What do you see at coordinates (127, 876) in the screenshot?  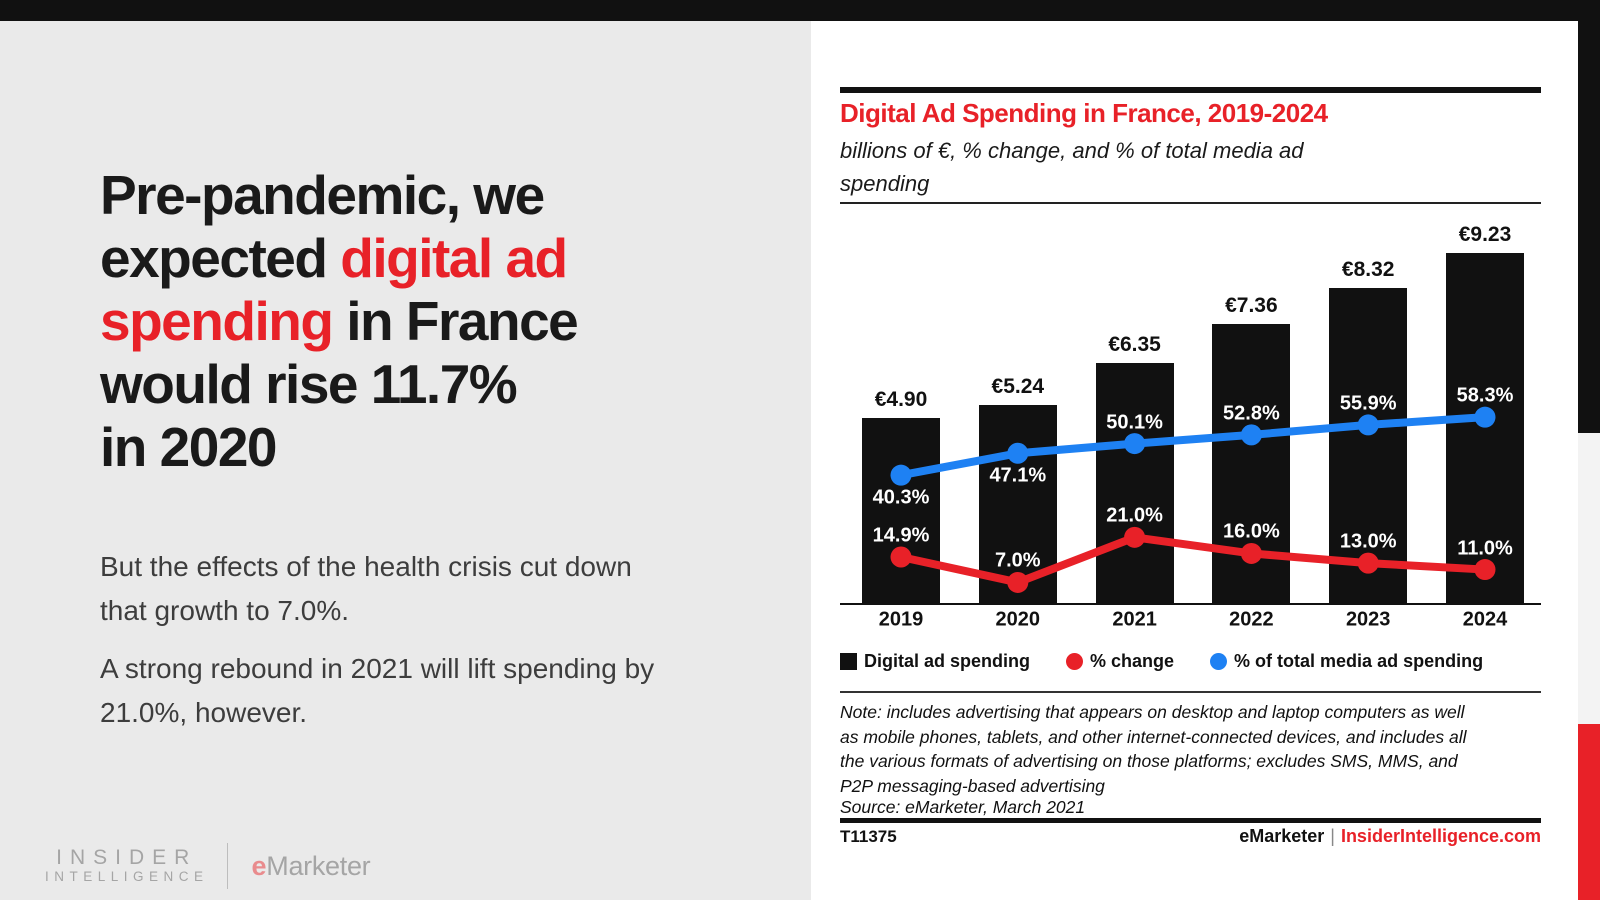 I see `logo-text-intelligence: INTELLIGENCE` at bounding box center [127, 876].